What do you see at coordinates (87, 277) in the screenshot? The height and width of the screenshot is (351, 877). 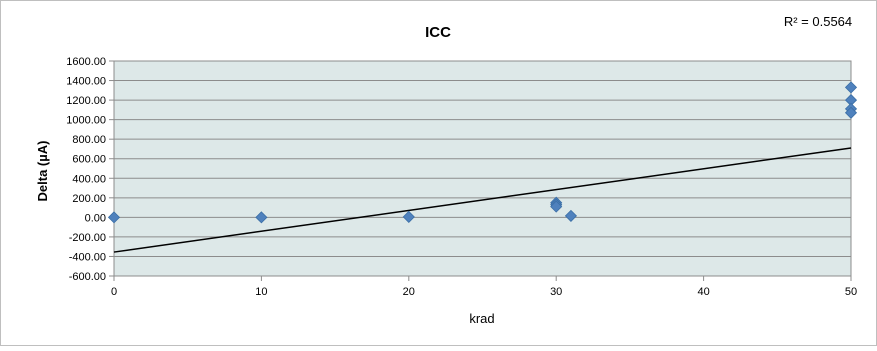 I see `y-tick-label: -600.00` at bounding box center [87, 277].